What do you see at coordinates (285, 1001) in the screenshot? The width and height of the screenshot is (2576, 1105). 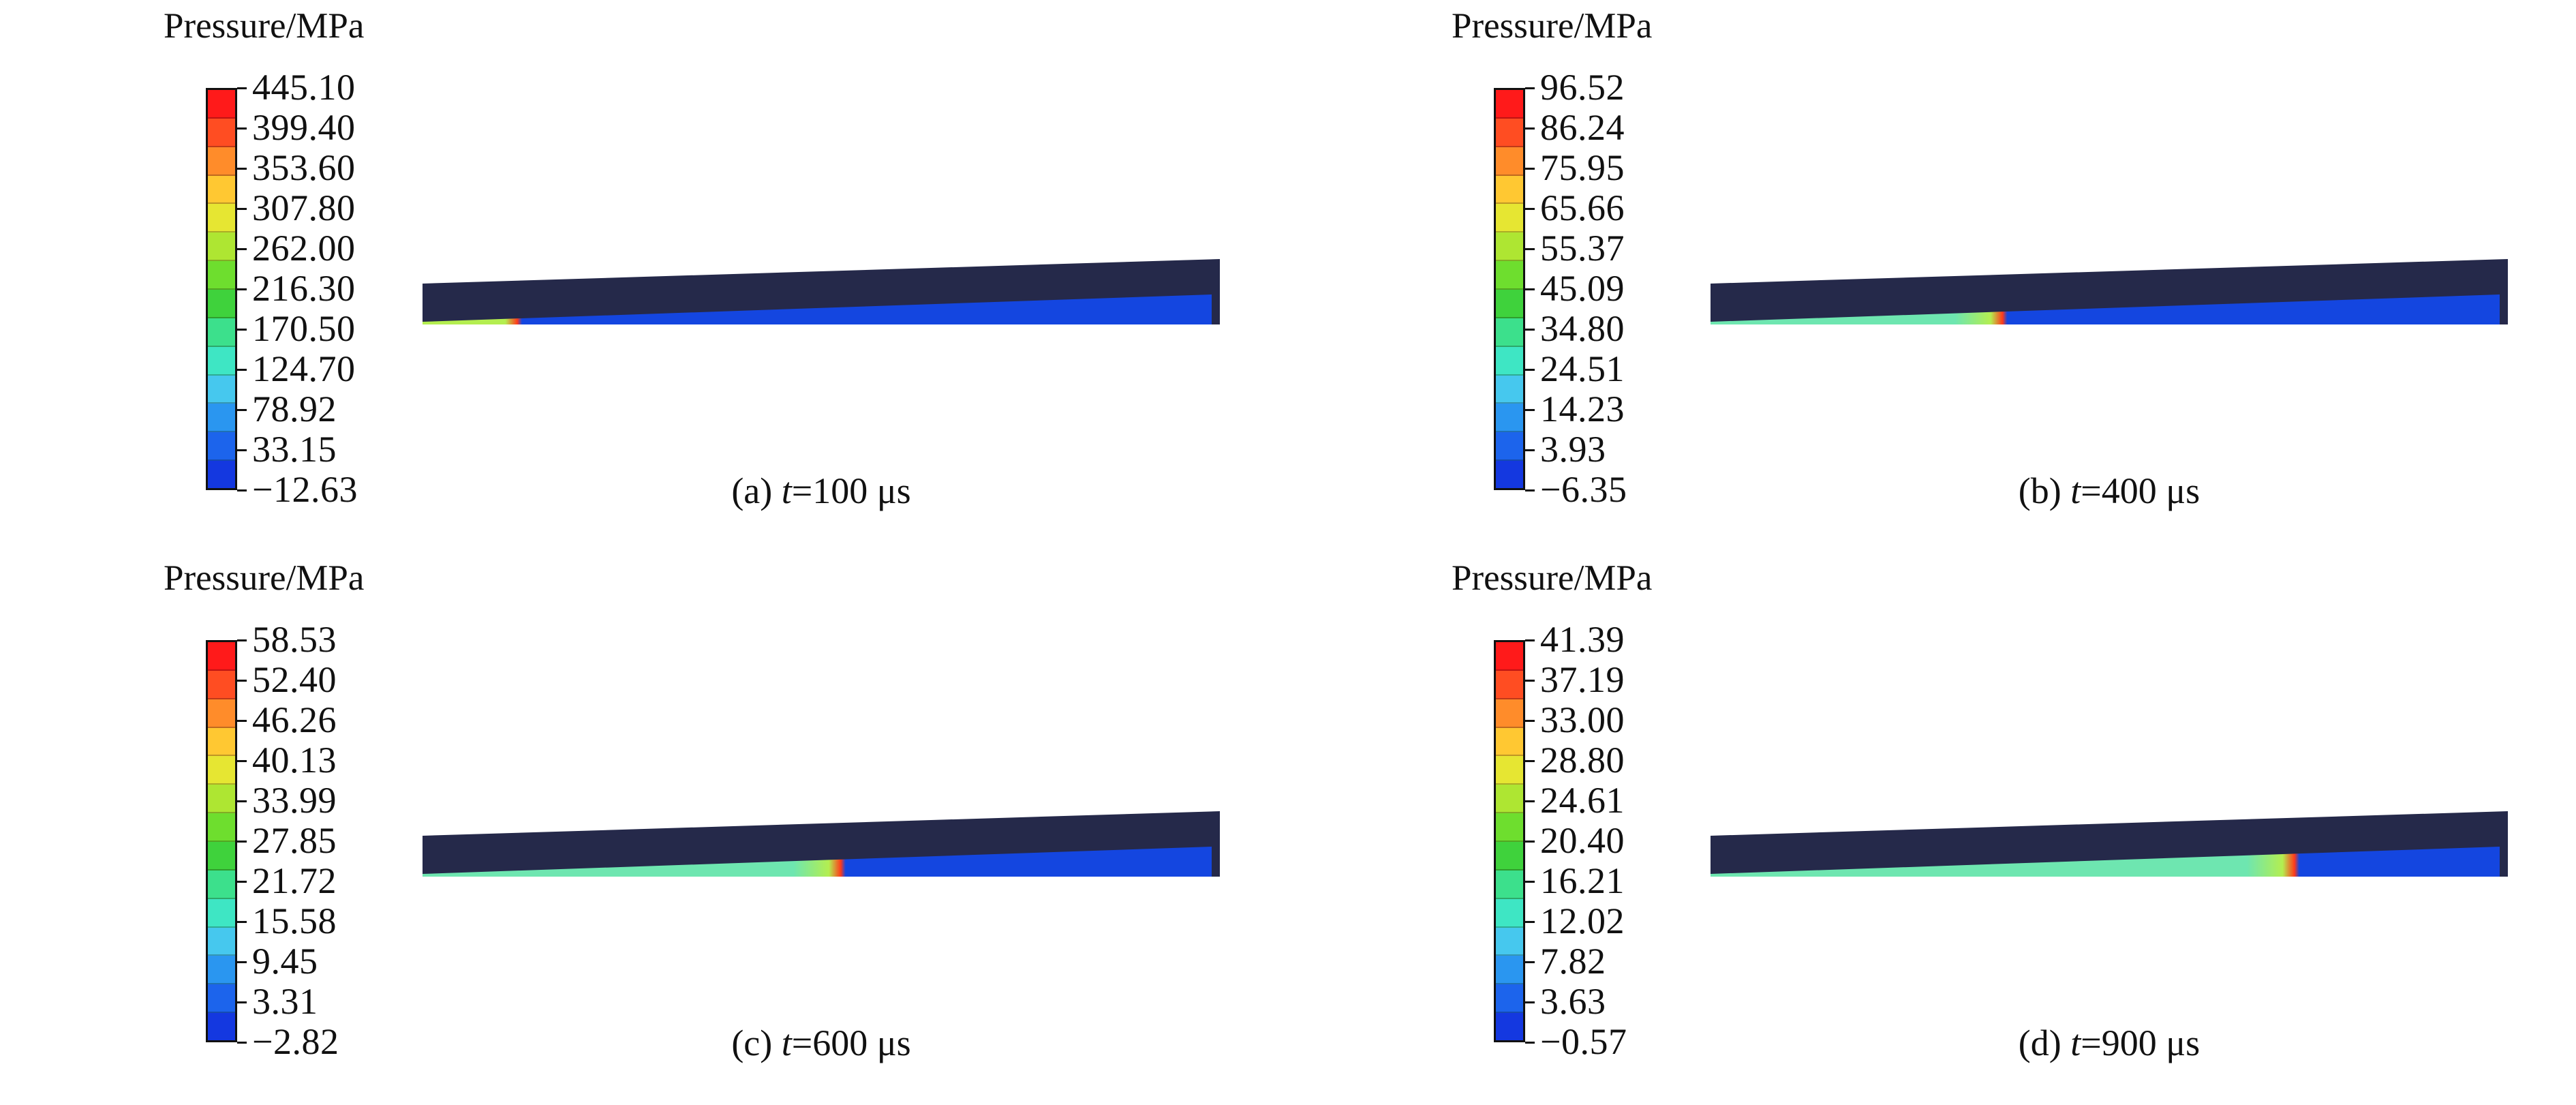 I see `tick-label: 3.31` at bounding box center [285, 1001].